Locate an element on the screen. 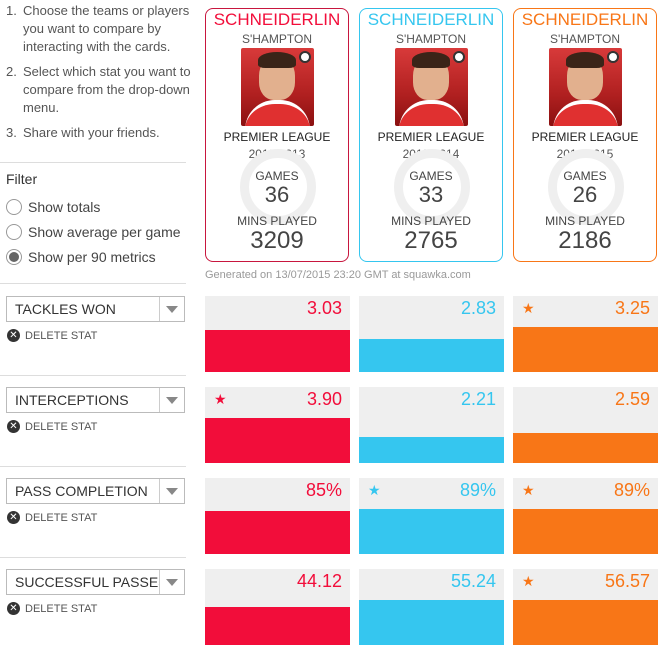 The height and width of the screenshot is (652, 662). stat-cell: ★ 3.90 is located at coordinates (277, 425).